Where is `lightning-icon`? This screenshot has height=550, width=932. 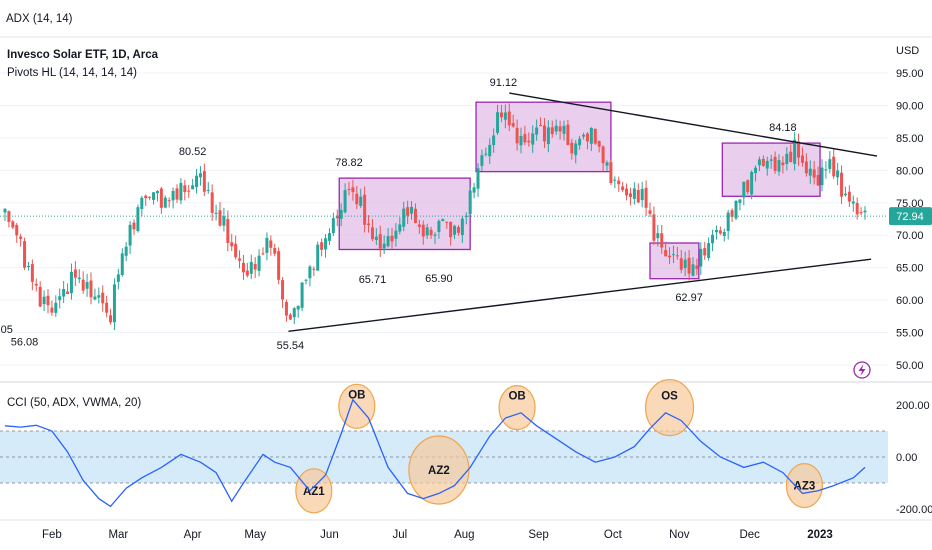 lightning-icon is located at coordinates (862, 370).